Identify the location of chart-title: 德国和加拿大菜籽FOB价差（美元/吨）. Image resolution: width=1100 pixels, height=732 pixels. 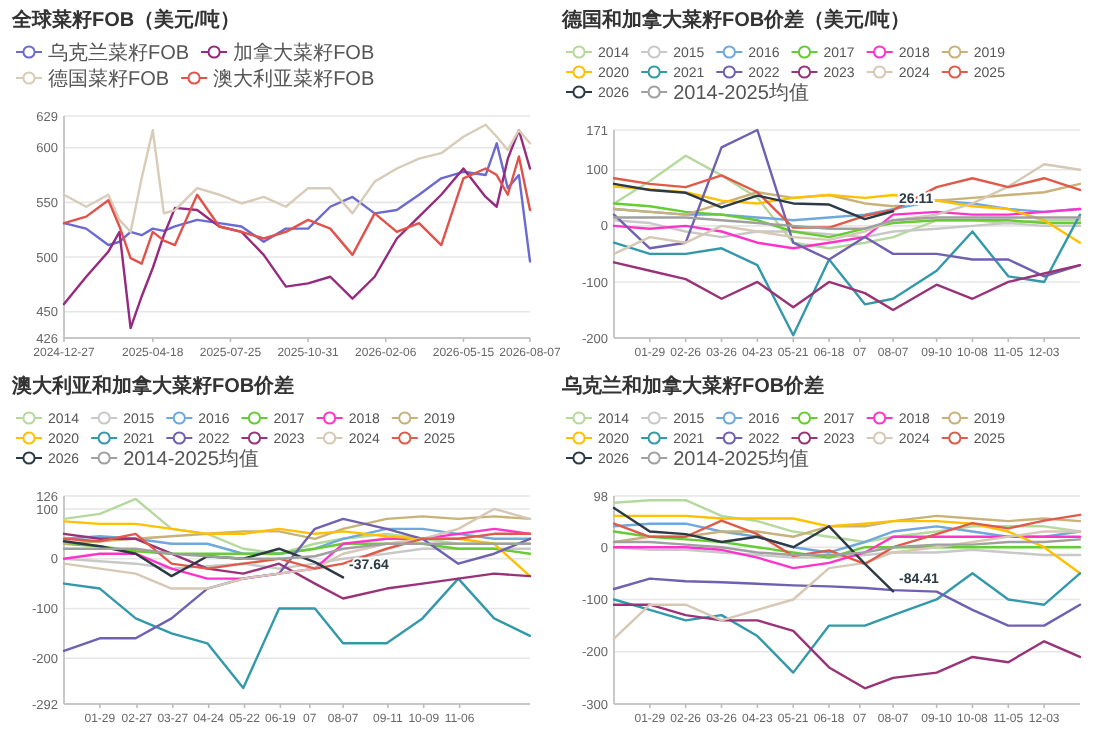
(735, 20).